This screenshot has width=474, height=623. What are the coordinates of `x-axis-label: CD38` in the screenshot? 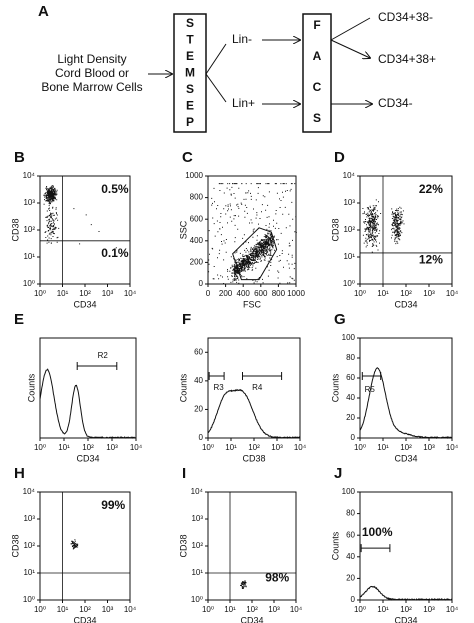 It's located at (253, 458).